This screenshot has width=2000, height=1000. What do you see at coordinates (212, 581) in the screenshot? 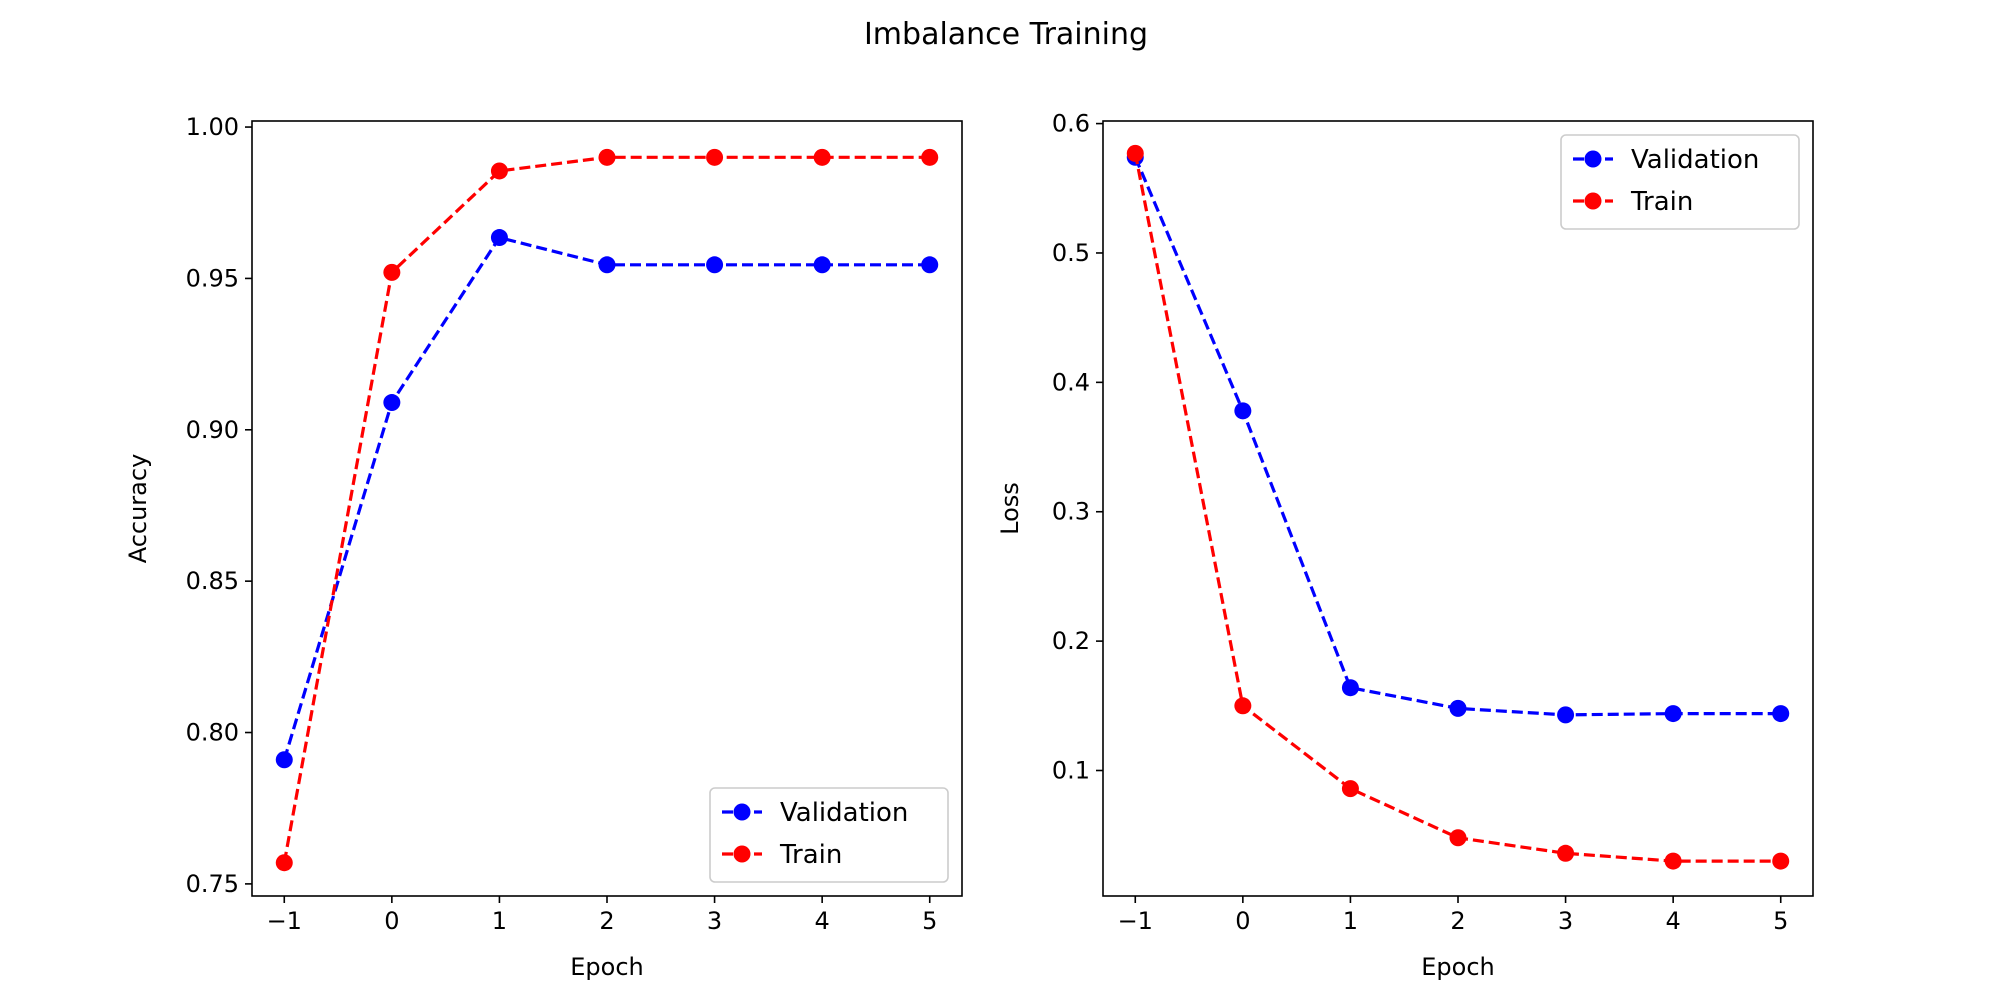
I see `accuracy-y-tick-label: 0.85` at bounding box center [212, 581].